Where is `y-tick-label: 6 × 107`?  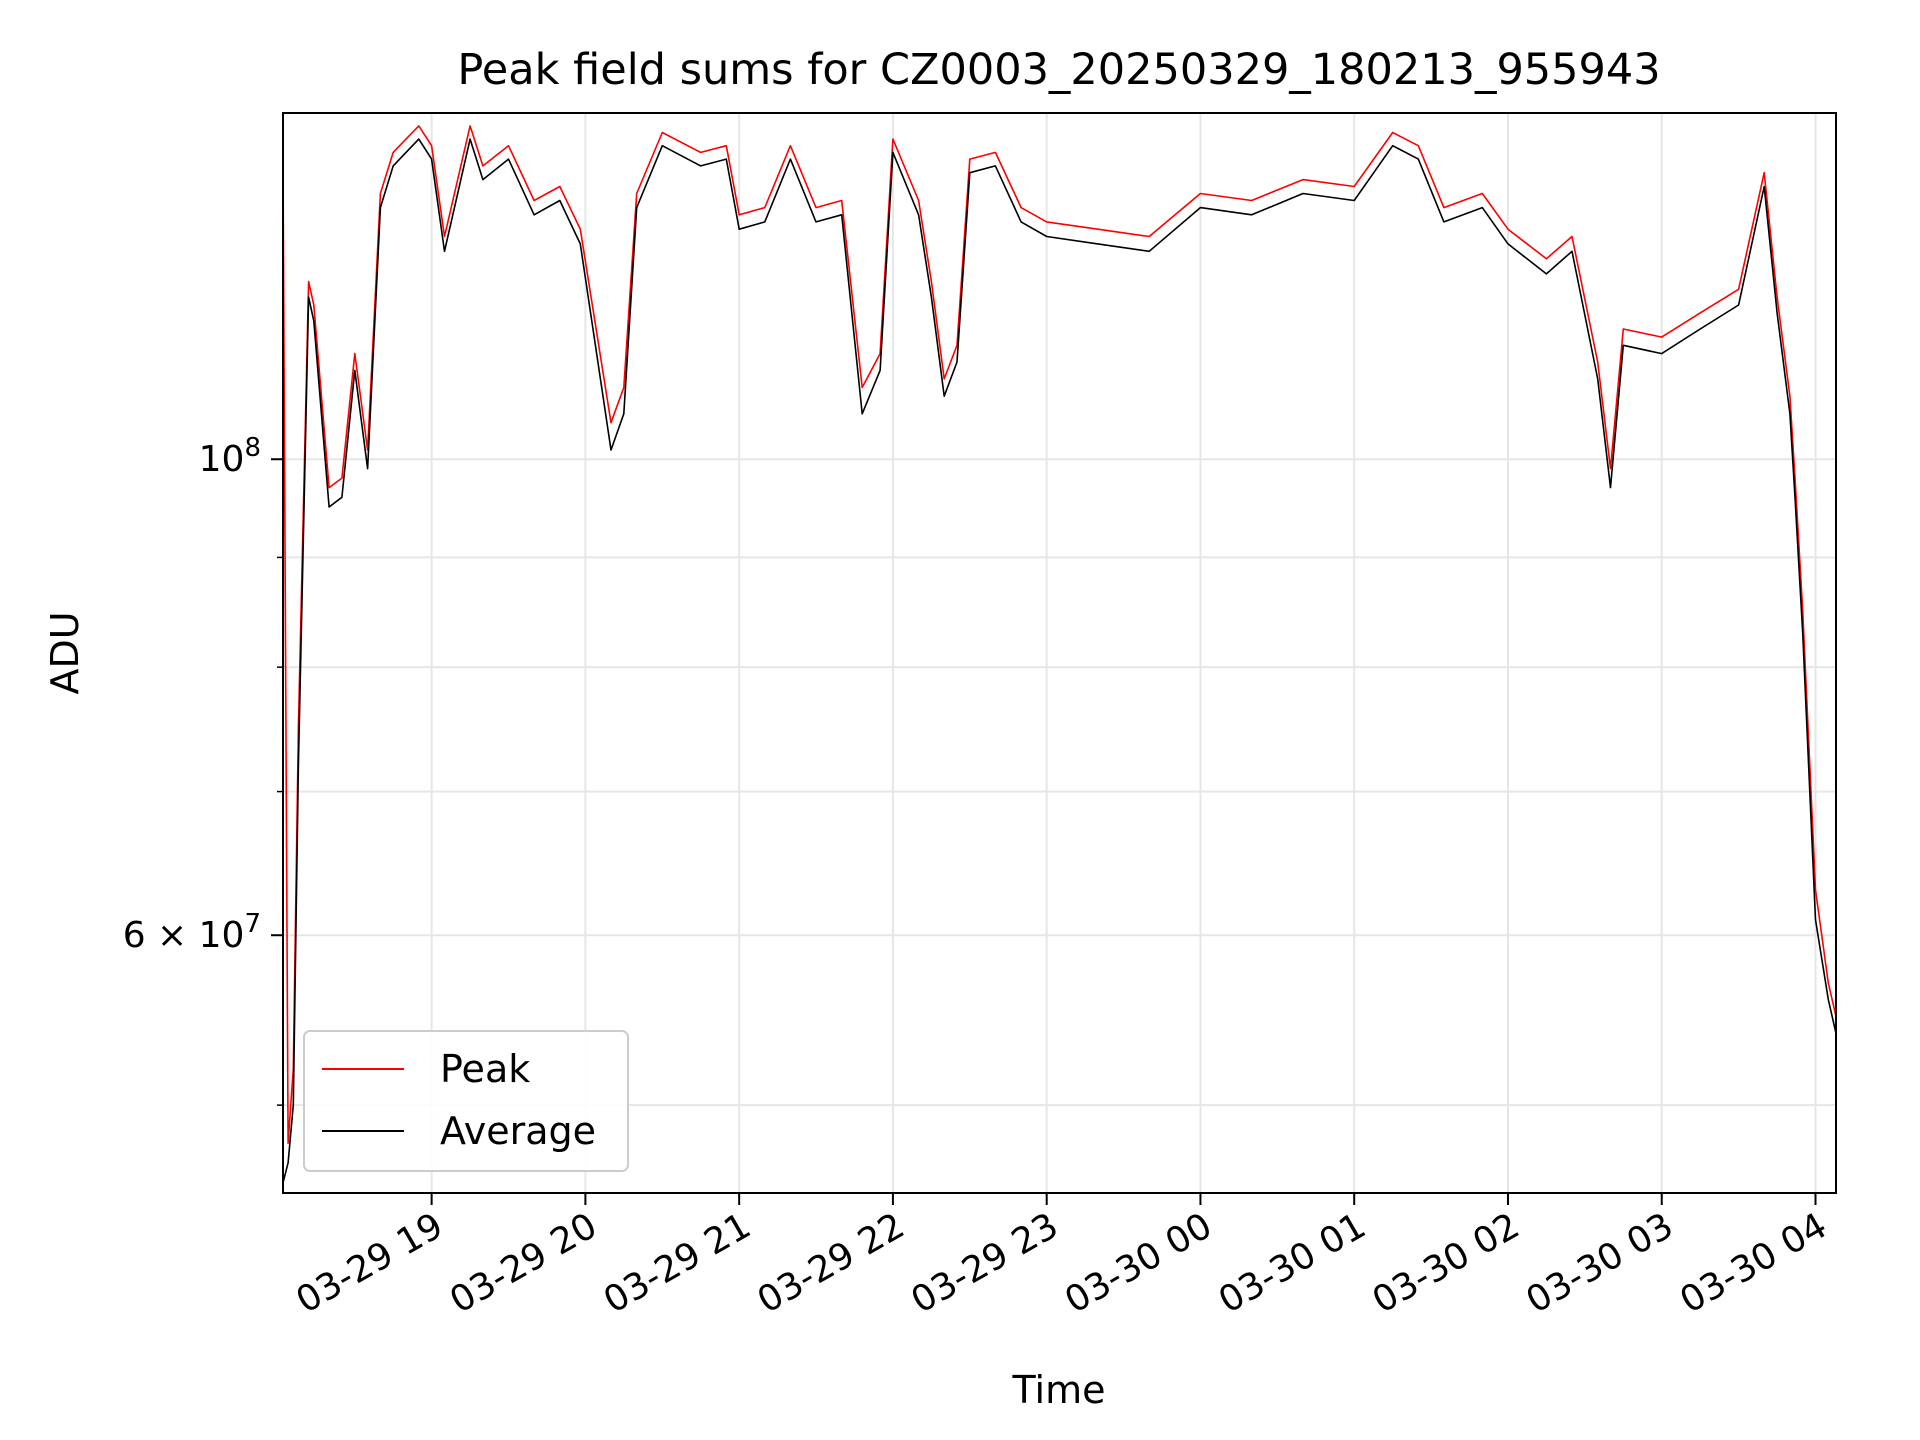 y-tick-label: 6 × 107 is located at coordinates (192, 932).